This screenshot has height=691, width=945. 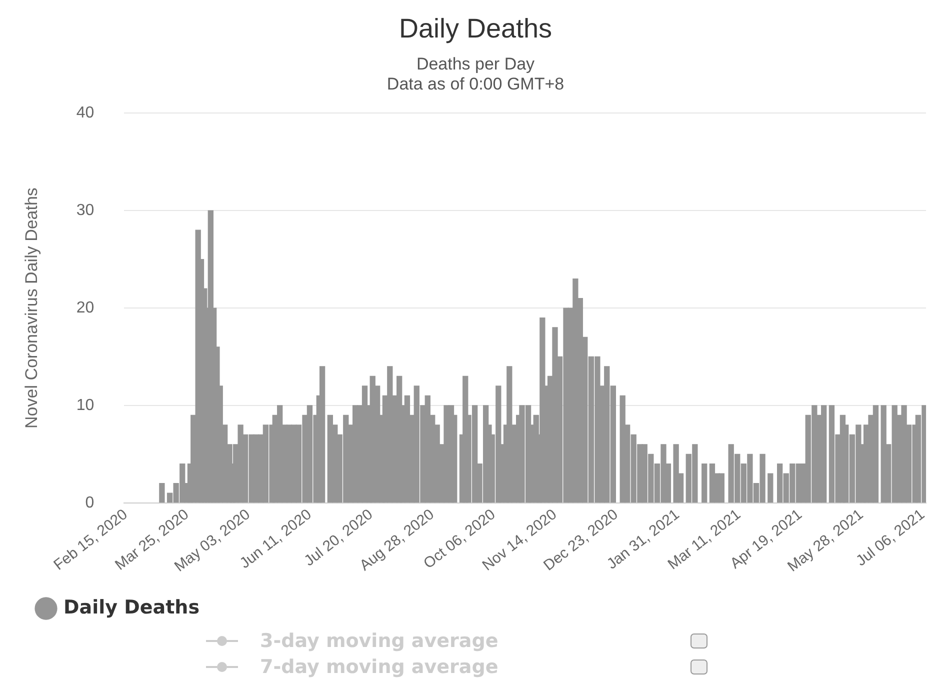 What do you see at coordinates (132, 607) in the screenshot?
I see `legend-label: Daily Deaths` at bounding box center [132, 607].